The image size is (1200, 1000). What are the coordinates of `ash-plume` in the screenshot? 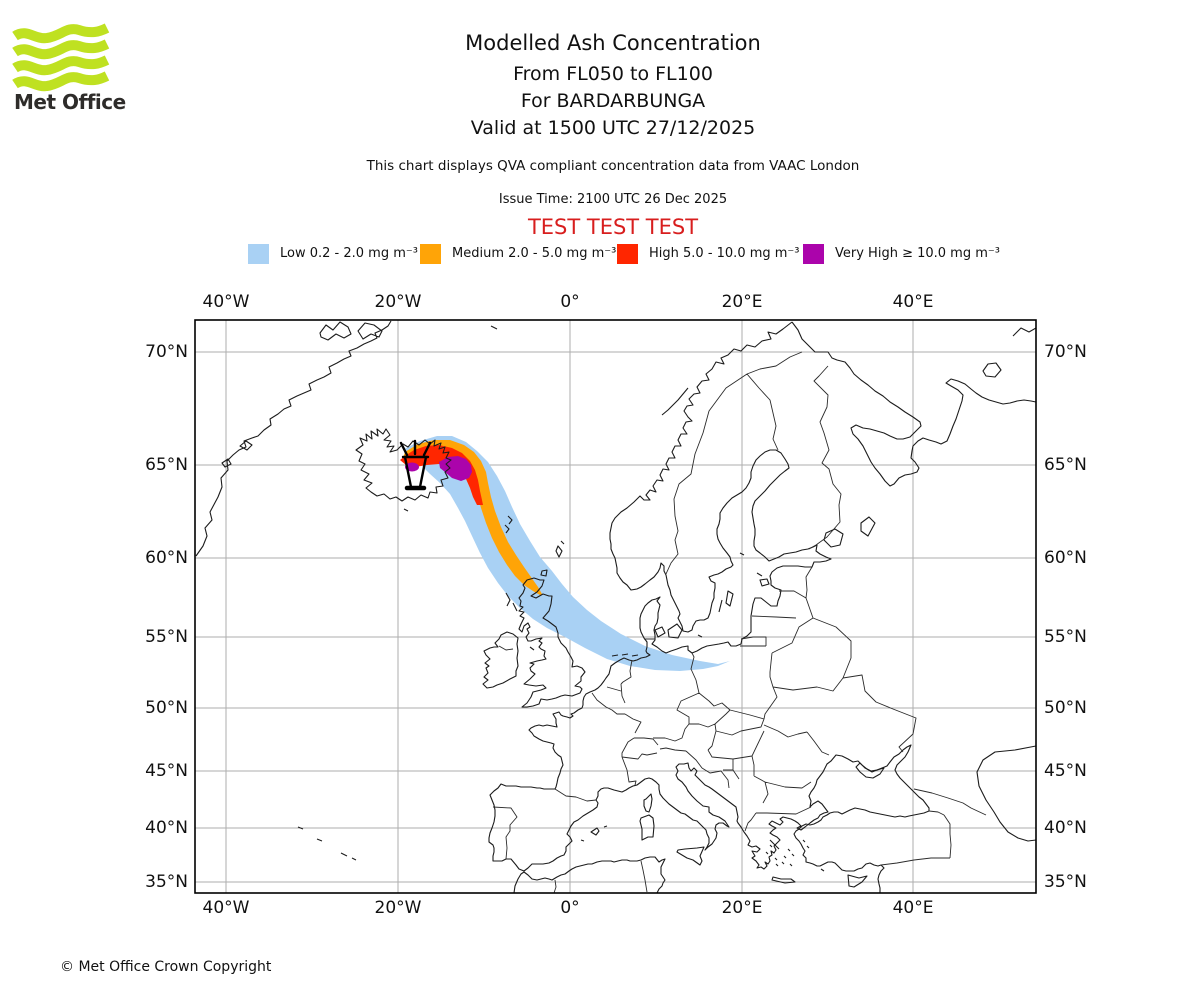 It's located at (565, 553).